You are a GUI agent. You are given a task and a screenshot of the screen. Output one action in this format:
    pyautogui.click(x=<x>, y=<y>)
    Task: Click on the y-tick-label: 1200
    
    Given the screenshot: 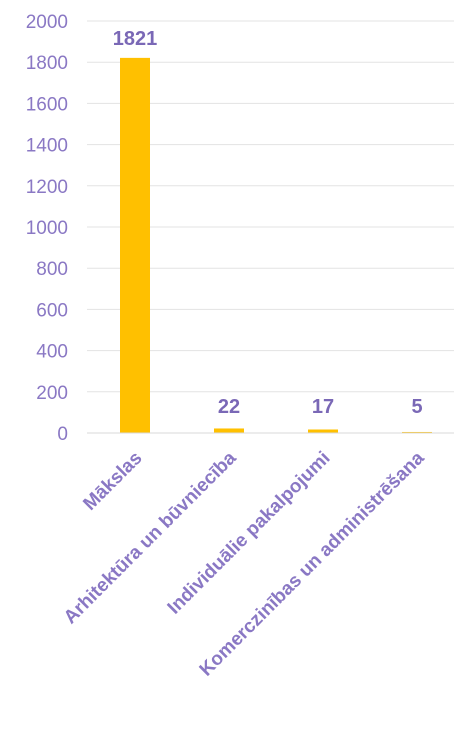 What is the action you would take?
    pyautogui.click(x=47, y=187)
    